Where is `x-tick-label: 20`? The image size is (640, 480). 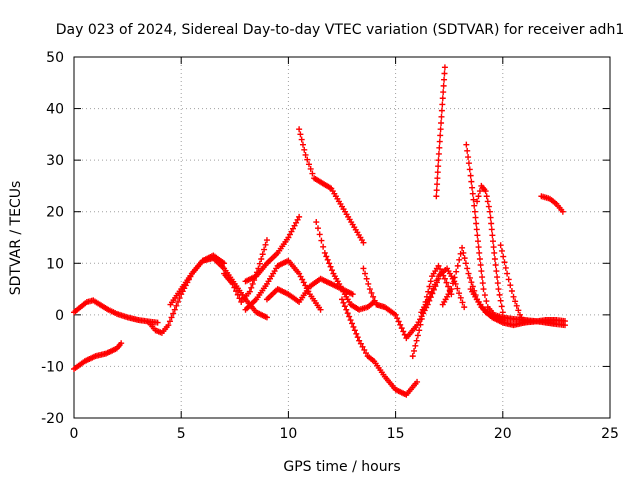
x-tick-label: 20 is located at coordinates (503, 434).